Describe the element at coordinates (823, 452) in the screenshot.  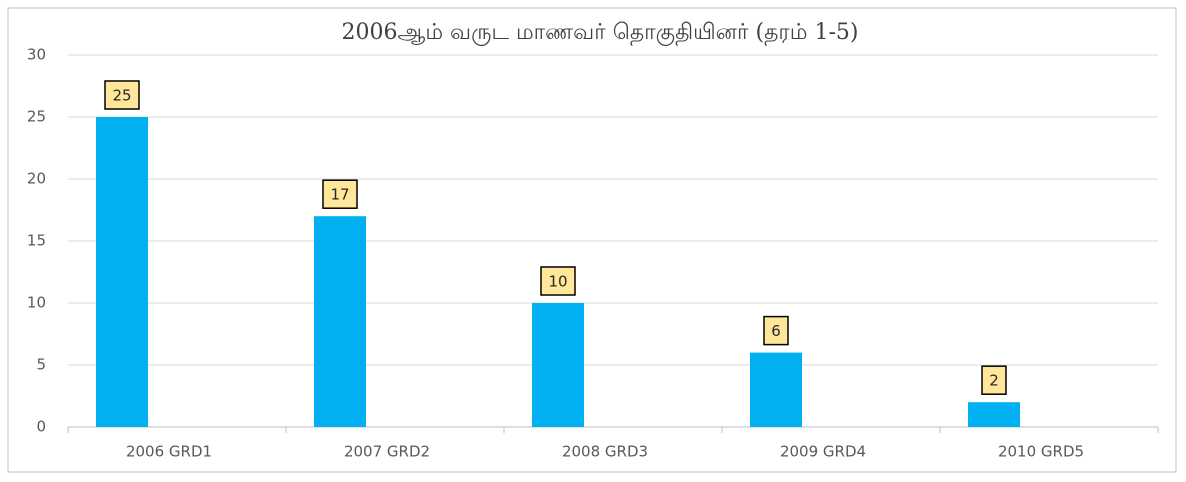
I see `x-tick-label: 2009 GRD4` at that location.